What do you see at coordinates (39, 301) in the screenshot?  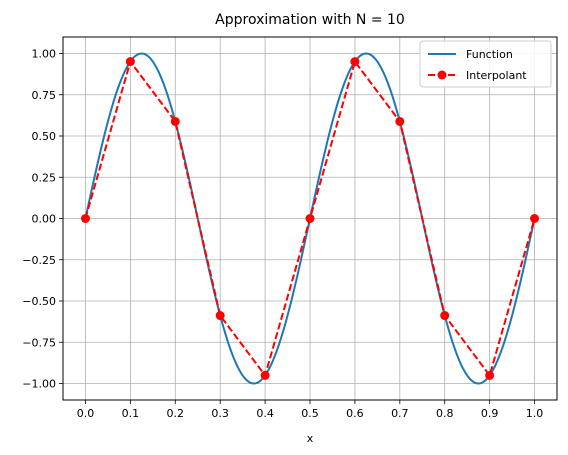 I see `y-tick-label: −0.50` at bounding box center [39, 301].